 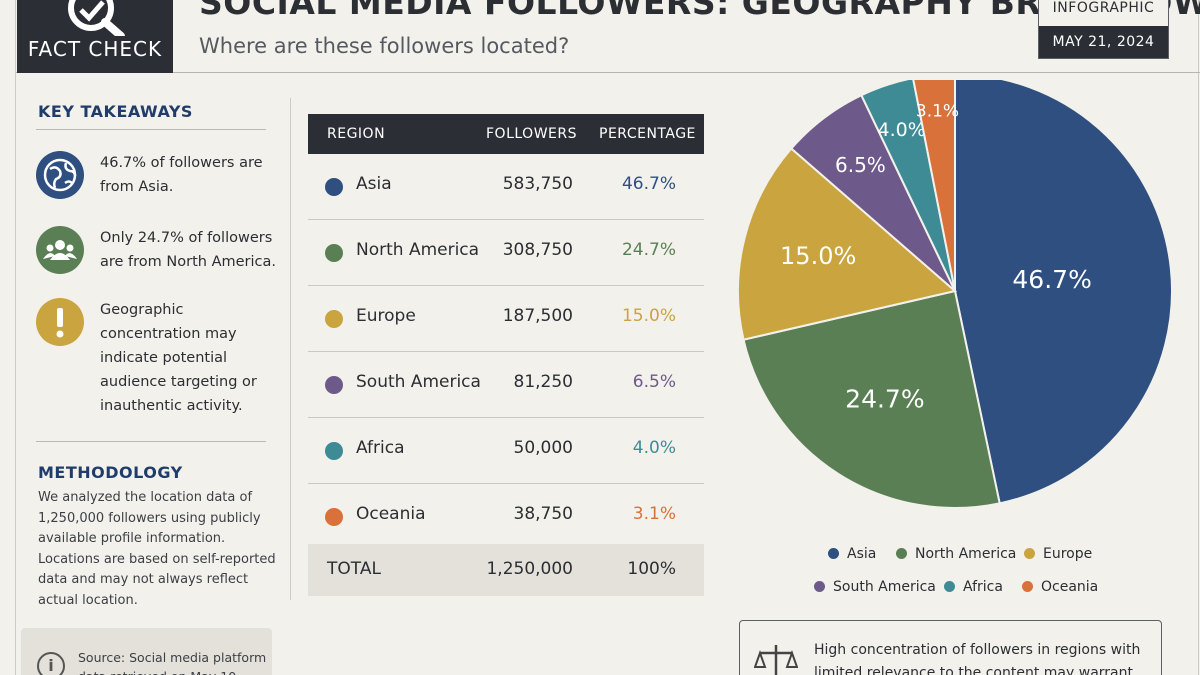 I want to click on scales-icon, so click(x=776, y=660).